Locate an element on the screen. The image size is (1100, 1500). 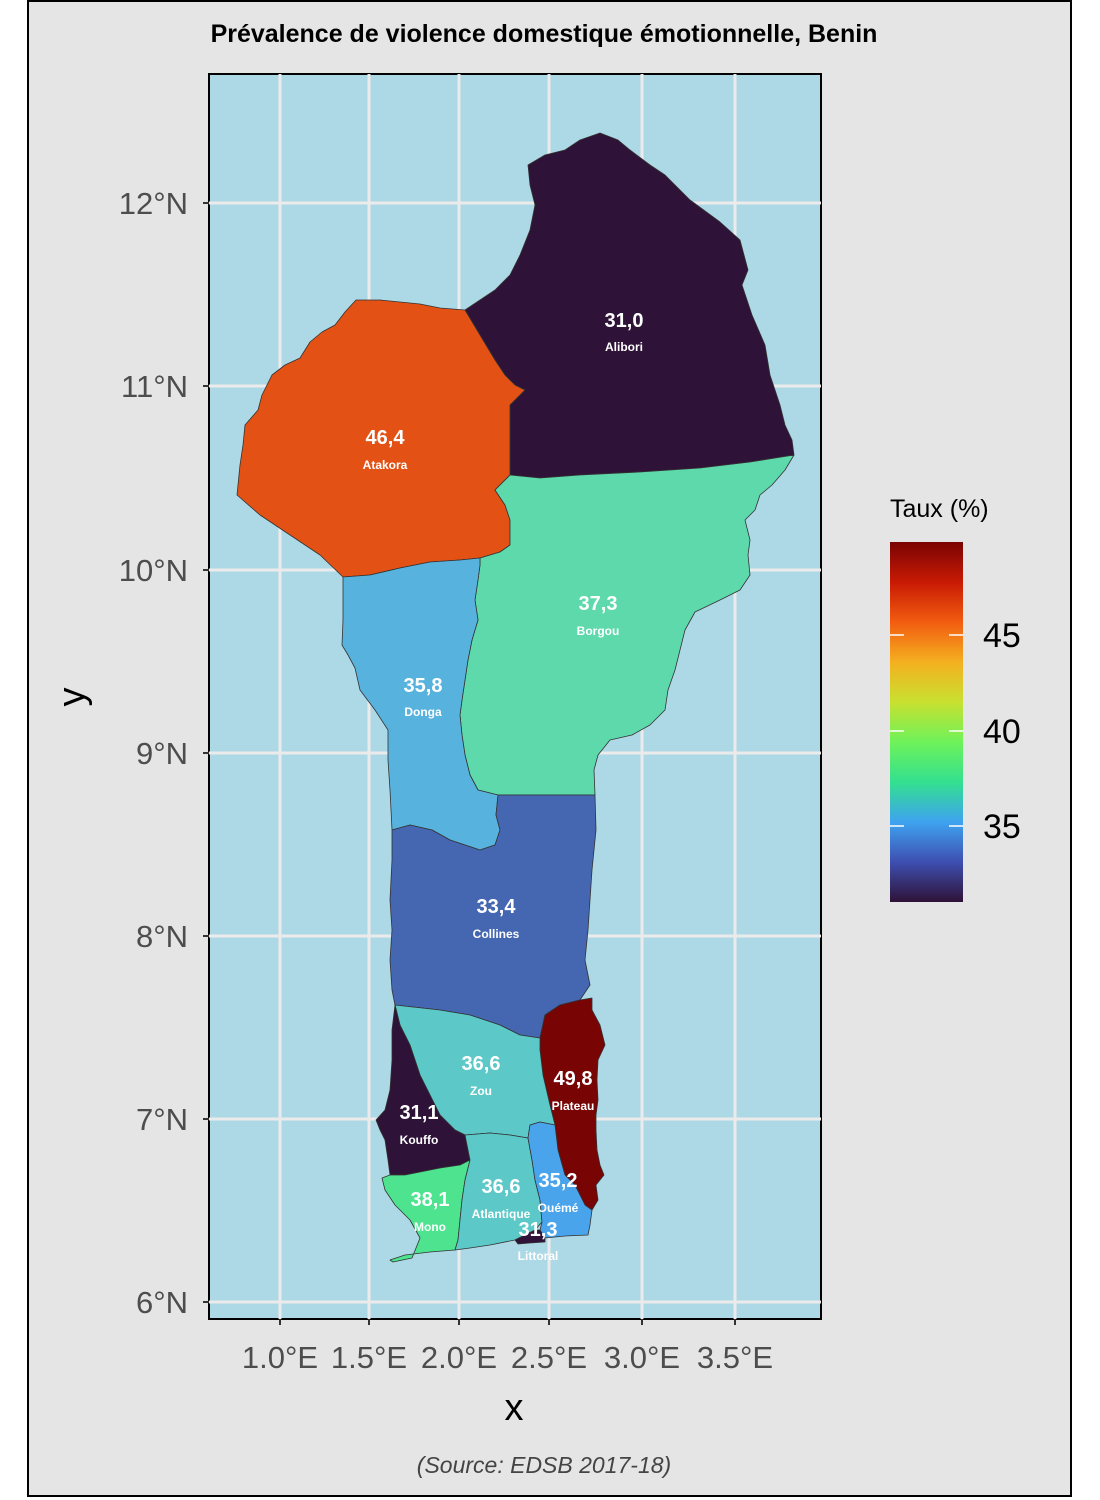
y-tick-label: 6°N is located at coordinates (162, 1302).